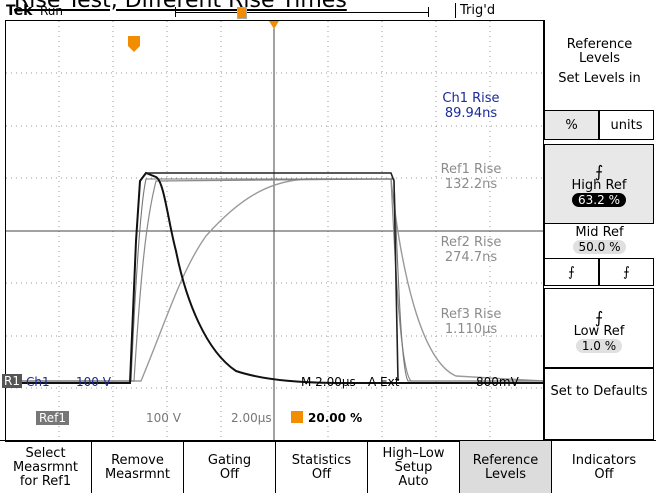 Image resolution: width=656 pixels, height=493 pixels. What do you see at coordinates (230, 466) in the screenshot?
I see `gating-button: Gating Off` at bounding box center [230, 466].